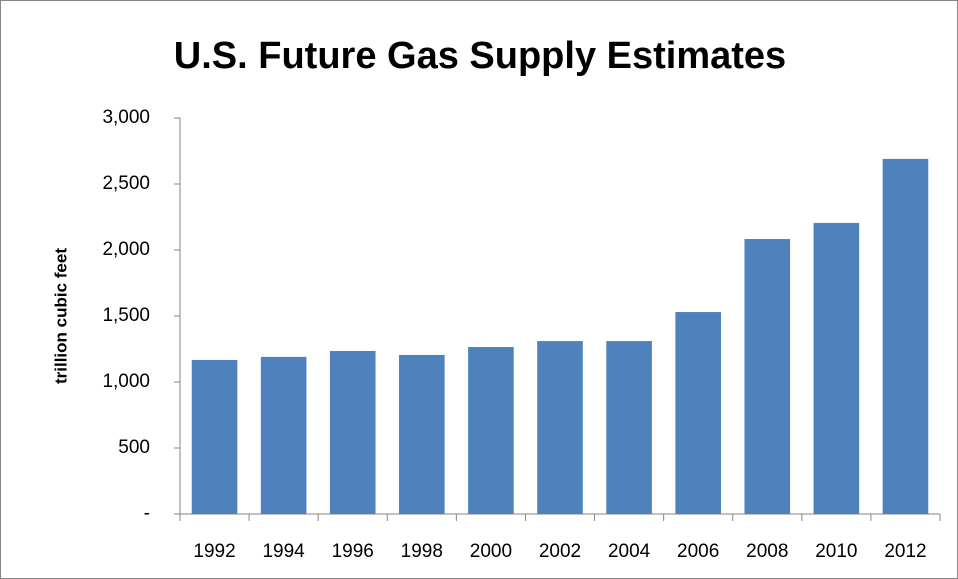  What do you see at coordinates (126, 249) in the screenshot?
I see `y-tick-label: 2,000` at bounding box center [126, 249].